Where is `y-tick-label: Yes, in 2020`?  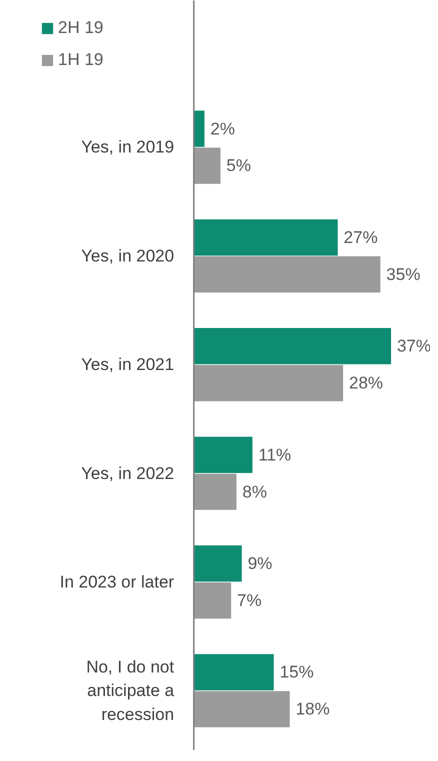 y-tick-label: Yes, in 2020 is located at coordinates (127, 256).